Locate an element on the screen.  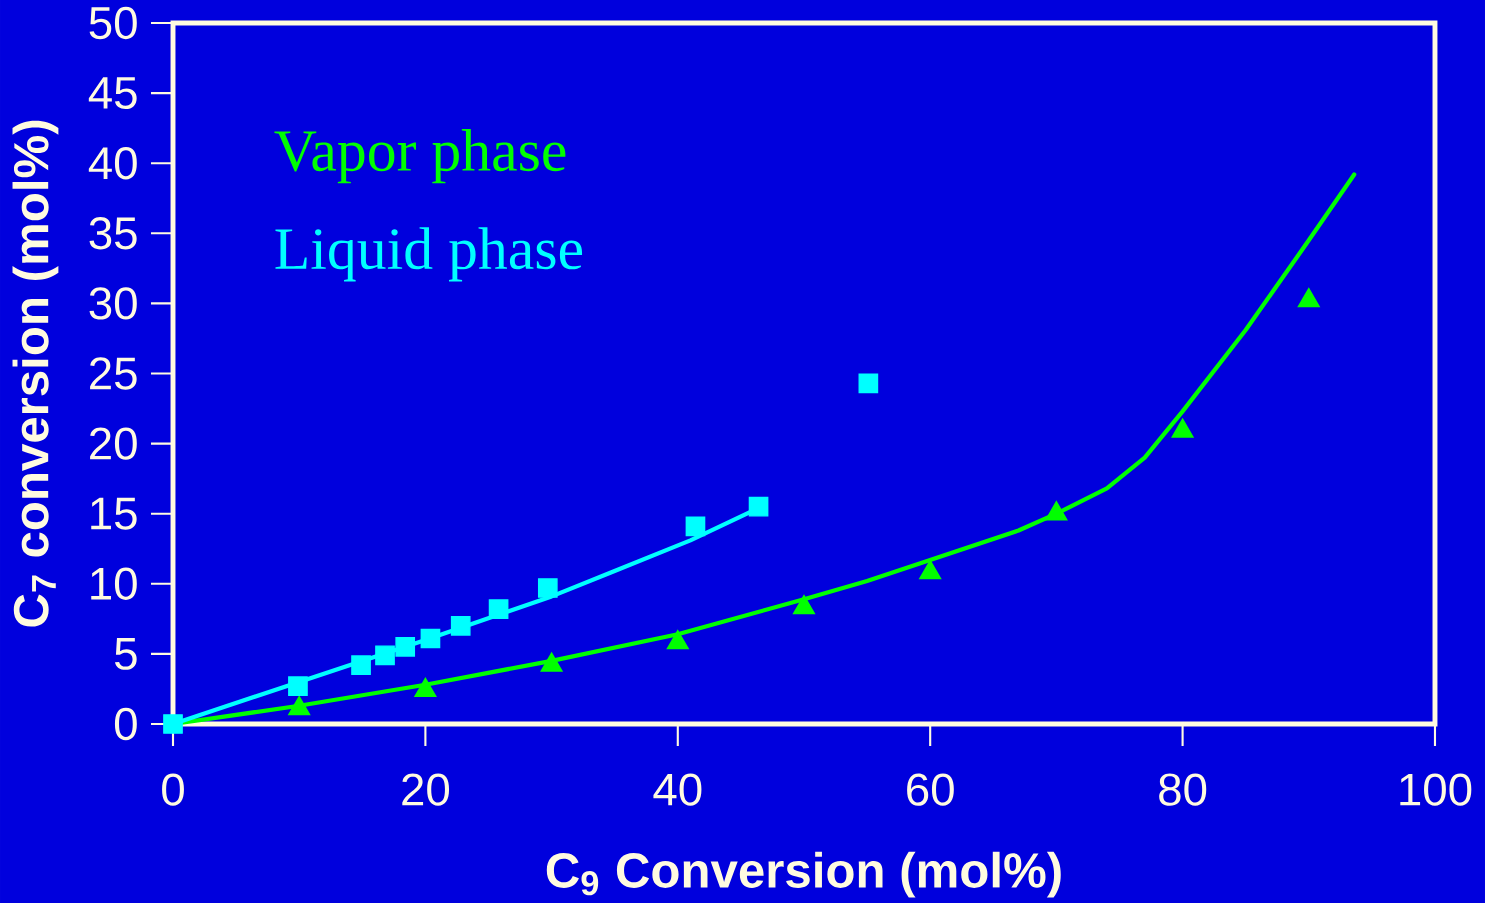
y-tick-label: 30 is located at coordinates (113, 303).